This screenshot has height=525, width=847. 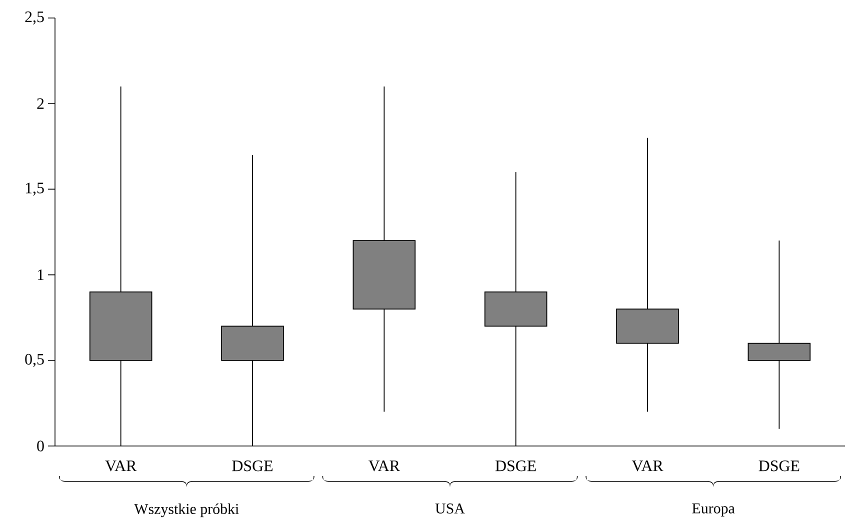 What do you see at coordinates (41, 275) in the screenshot?
I see `y-tick-label: 1` at bounding box center [41, 275].